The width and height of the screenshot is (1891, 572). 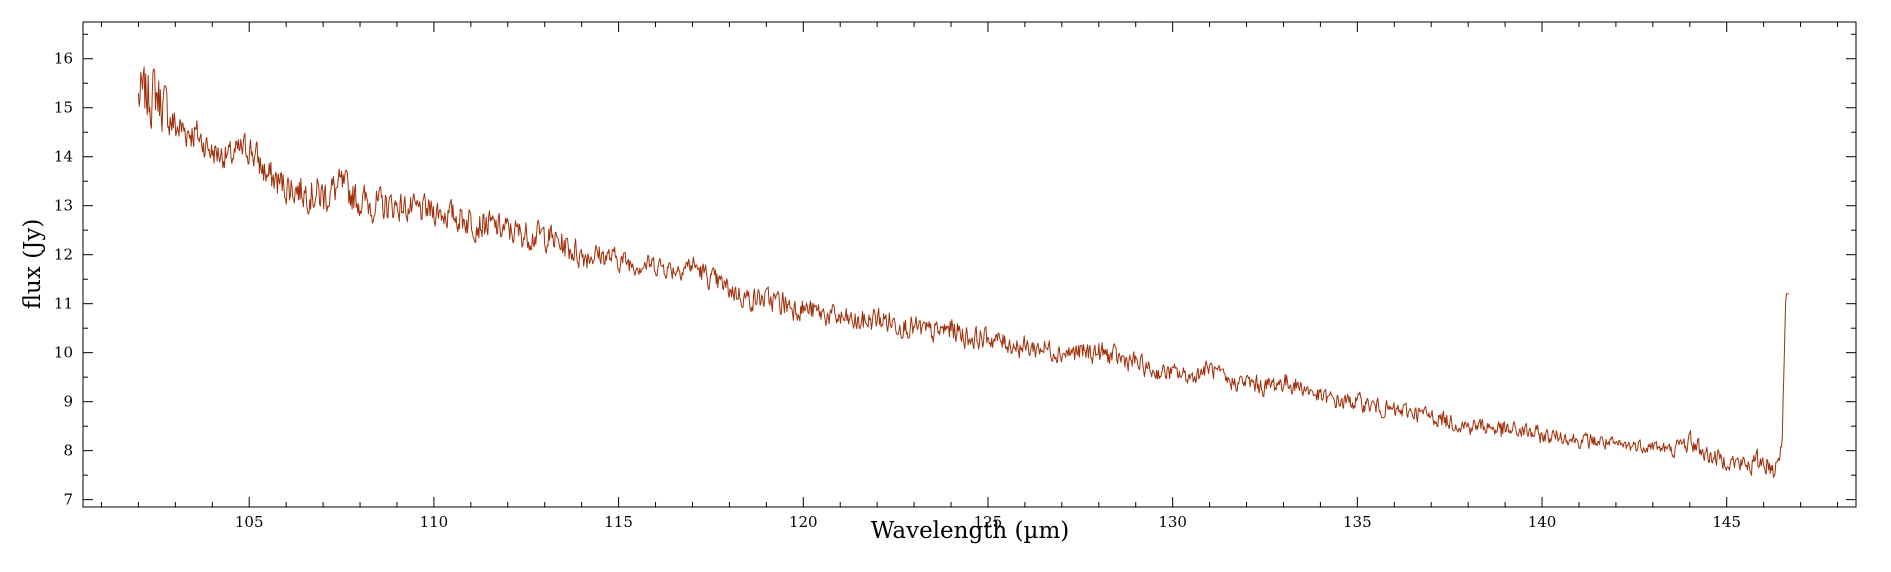 What do you see at coordinates (68, 402) in the screenshot?
I see `y-tick-label: 9` at bounding box center [68, 402].